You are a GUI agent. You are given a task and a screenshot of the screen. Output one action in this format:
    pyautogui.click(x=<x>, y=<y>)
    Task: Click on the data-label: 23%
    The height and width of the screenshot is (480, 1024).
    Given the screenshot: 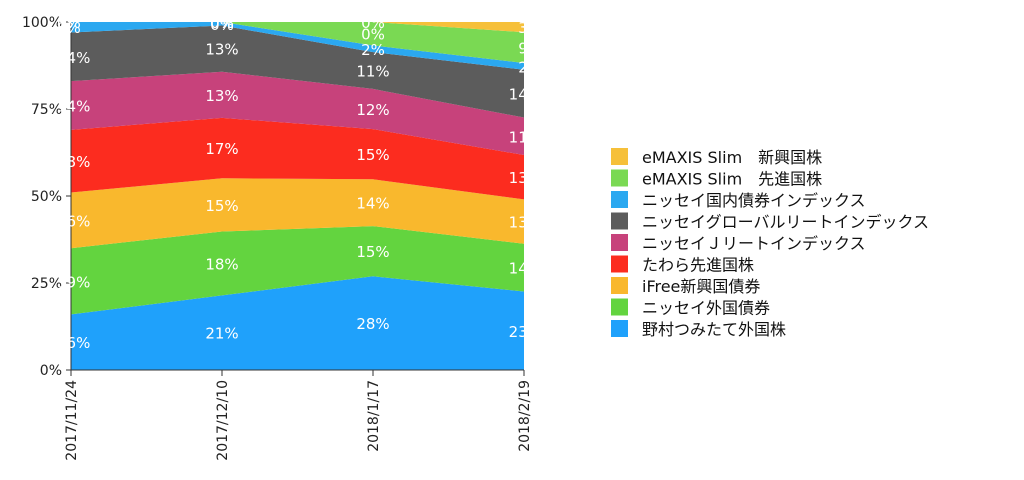 What is the action you would take?
    pyautogui.click(x=525, y=332)
    